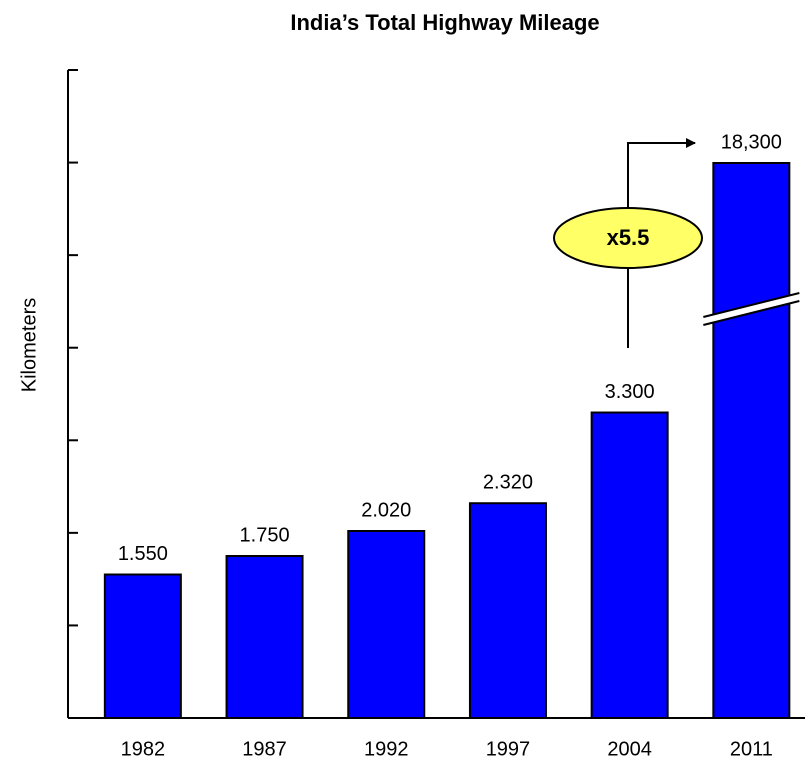 This screenshot has height=771, width=807. Describe the element at coordinates (751, 142) in the screenshot. I see `value-label: 18,300` at that location.